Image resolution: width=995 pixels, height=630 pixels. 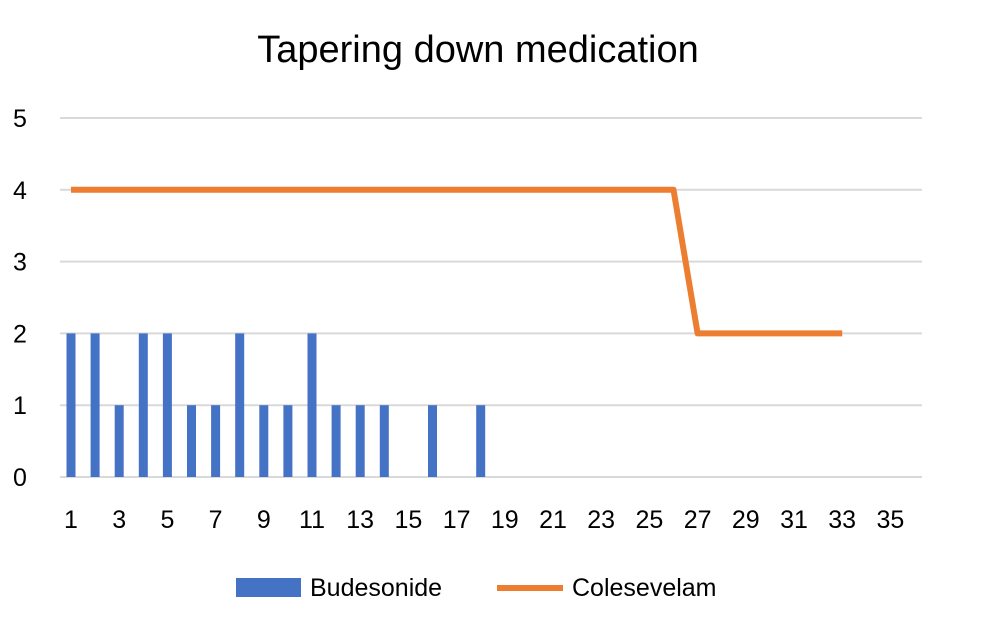 I want to click on x-tick-label: 11, so click(x=312, y=520).